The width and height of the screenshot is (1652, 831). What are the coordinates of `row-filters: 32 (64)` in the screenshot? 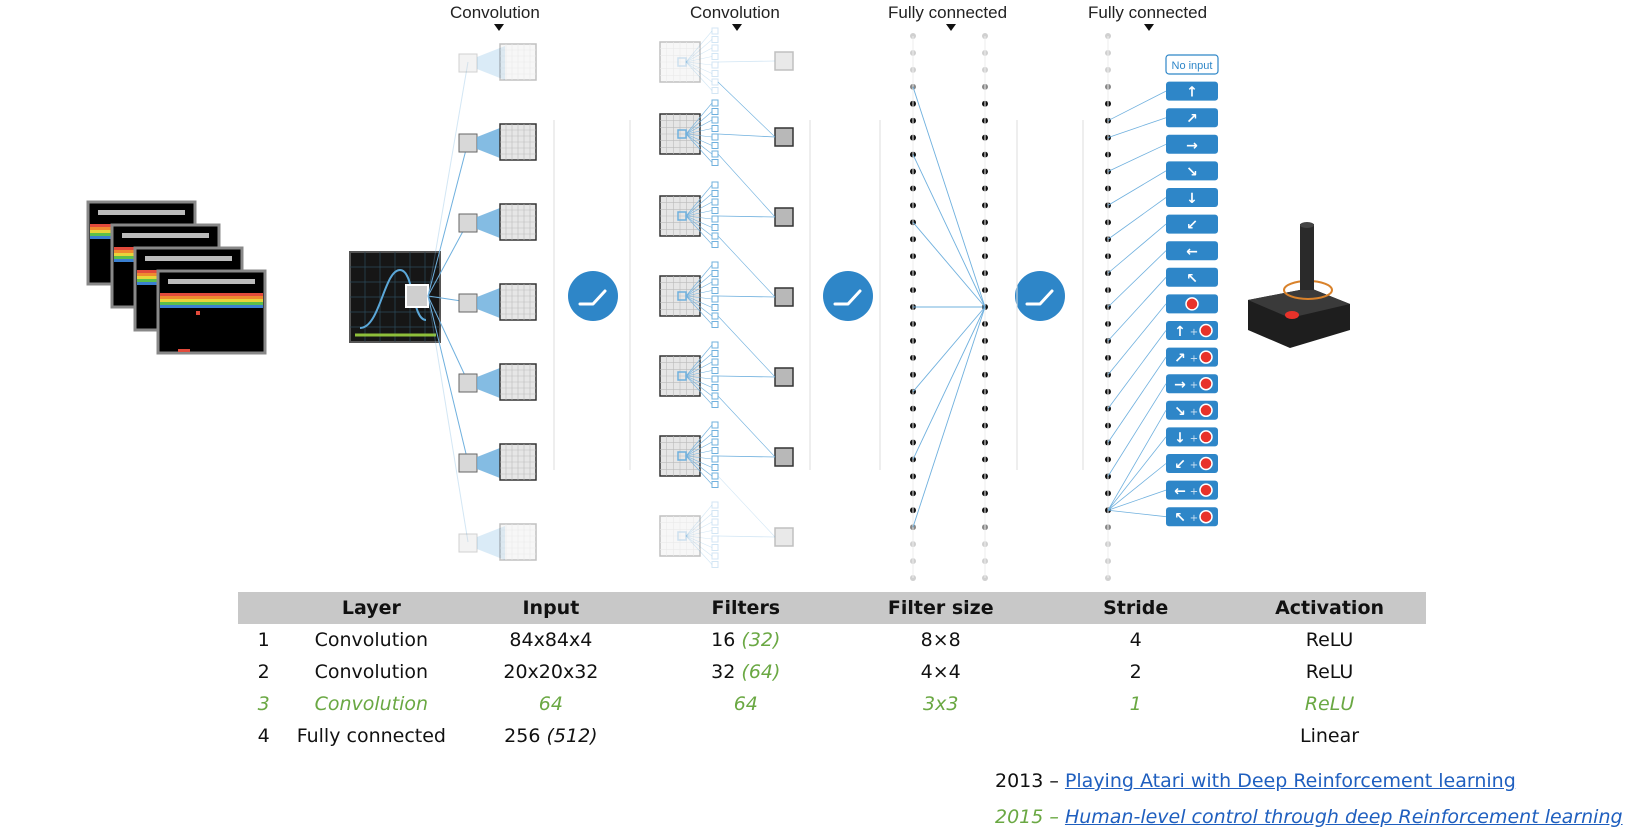 It's located at (745, 672).